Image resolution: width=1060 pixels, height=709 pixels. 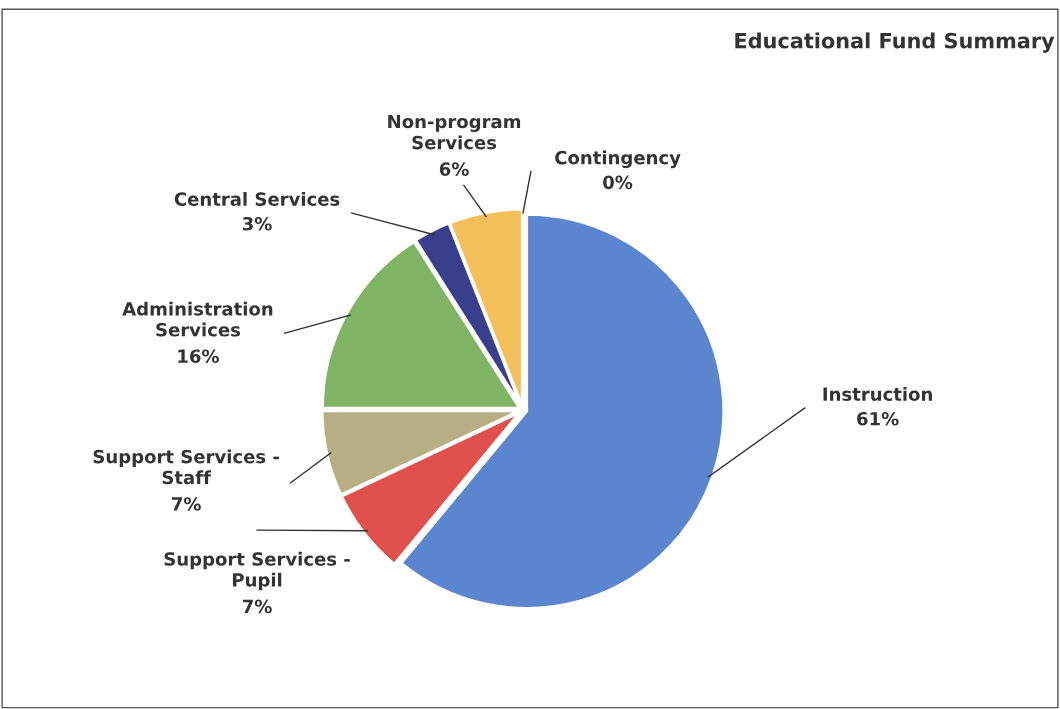 What do you see at coordinates (618, 182) in the screenshot?
I see `text: 0%` at bounding box center [618, 182].